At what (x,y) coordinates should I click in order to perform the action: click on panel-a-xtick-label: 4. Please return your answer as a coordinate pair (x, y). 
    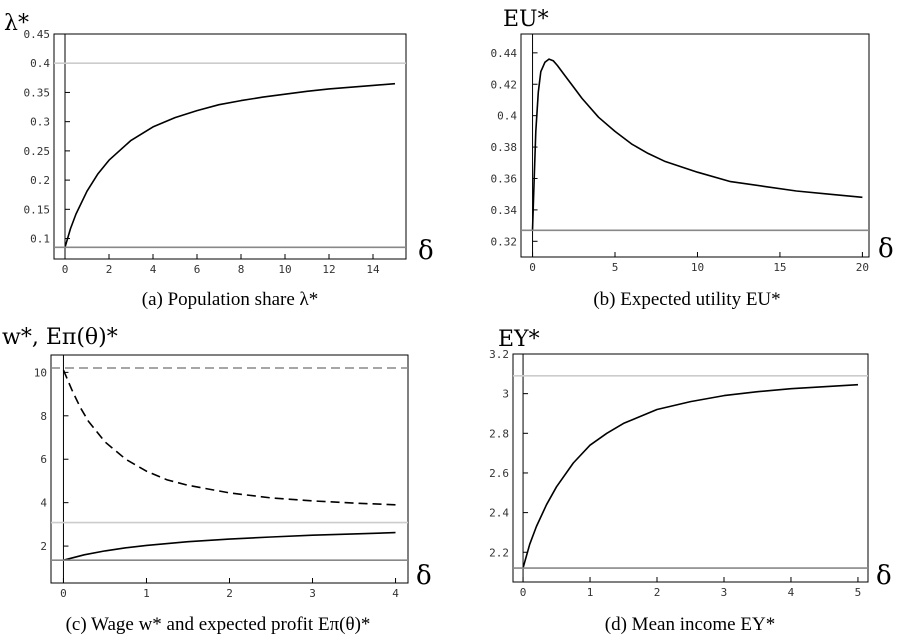
    Looking at the image, I should click on (153, 269).